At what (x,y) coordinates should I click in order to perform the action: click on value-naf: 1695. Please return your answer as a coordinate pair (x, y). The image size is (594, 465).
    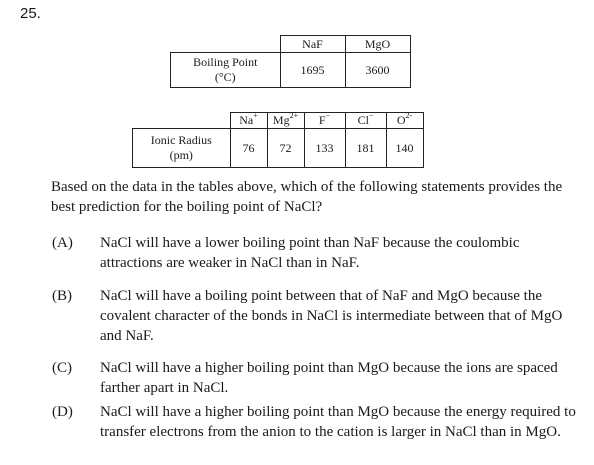
    Looking at the image, I should click on (312, 70).